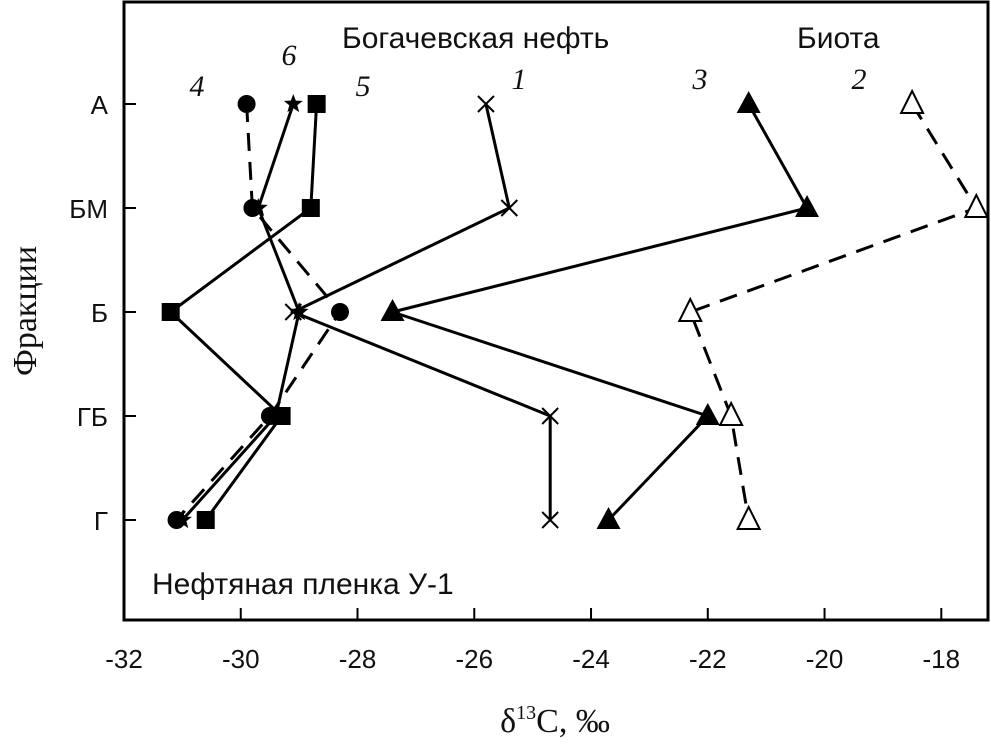 Image resolution: width=991 pixels, height=747 pixels. Describe the element at coordinates (358, 659) in the screenshot. I see `x-tick-label: -28` at that location.